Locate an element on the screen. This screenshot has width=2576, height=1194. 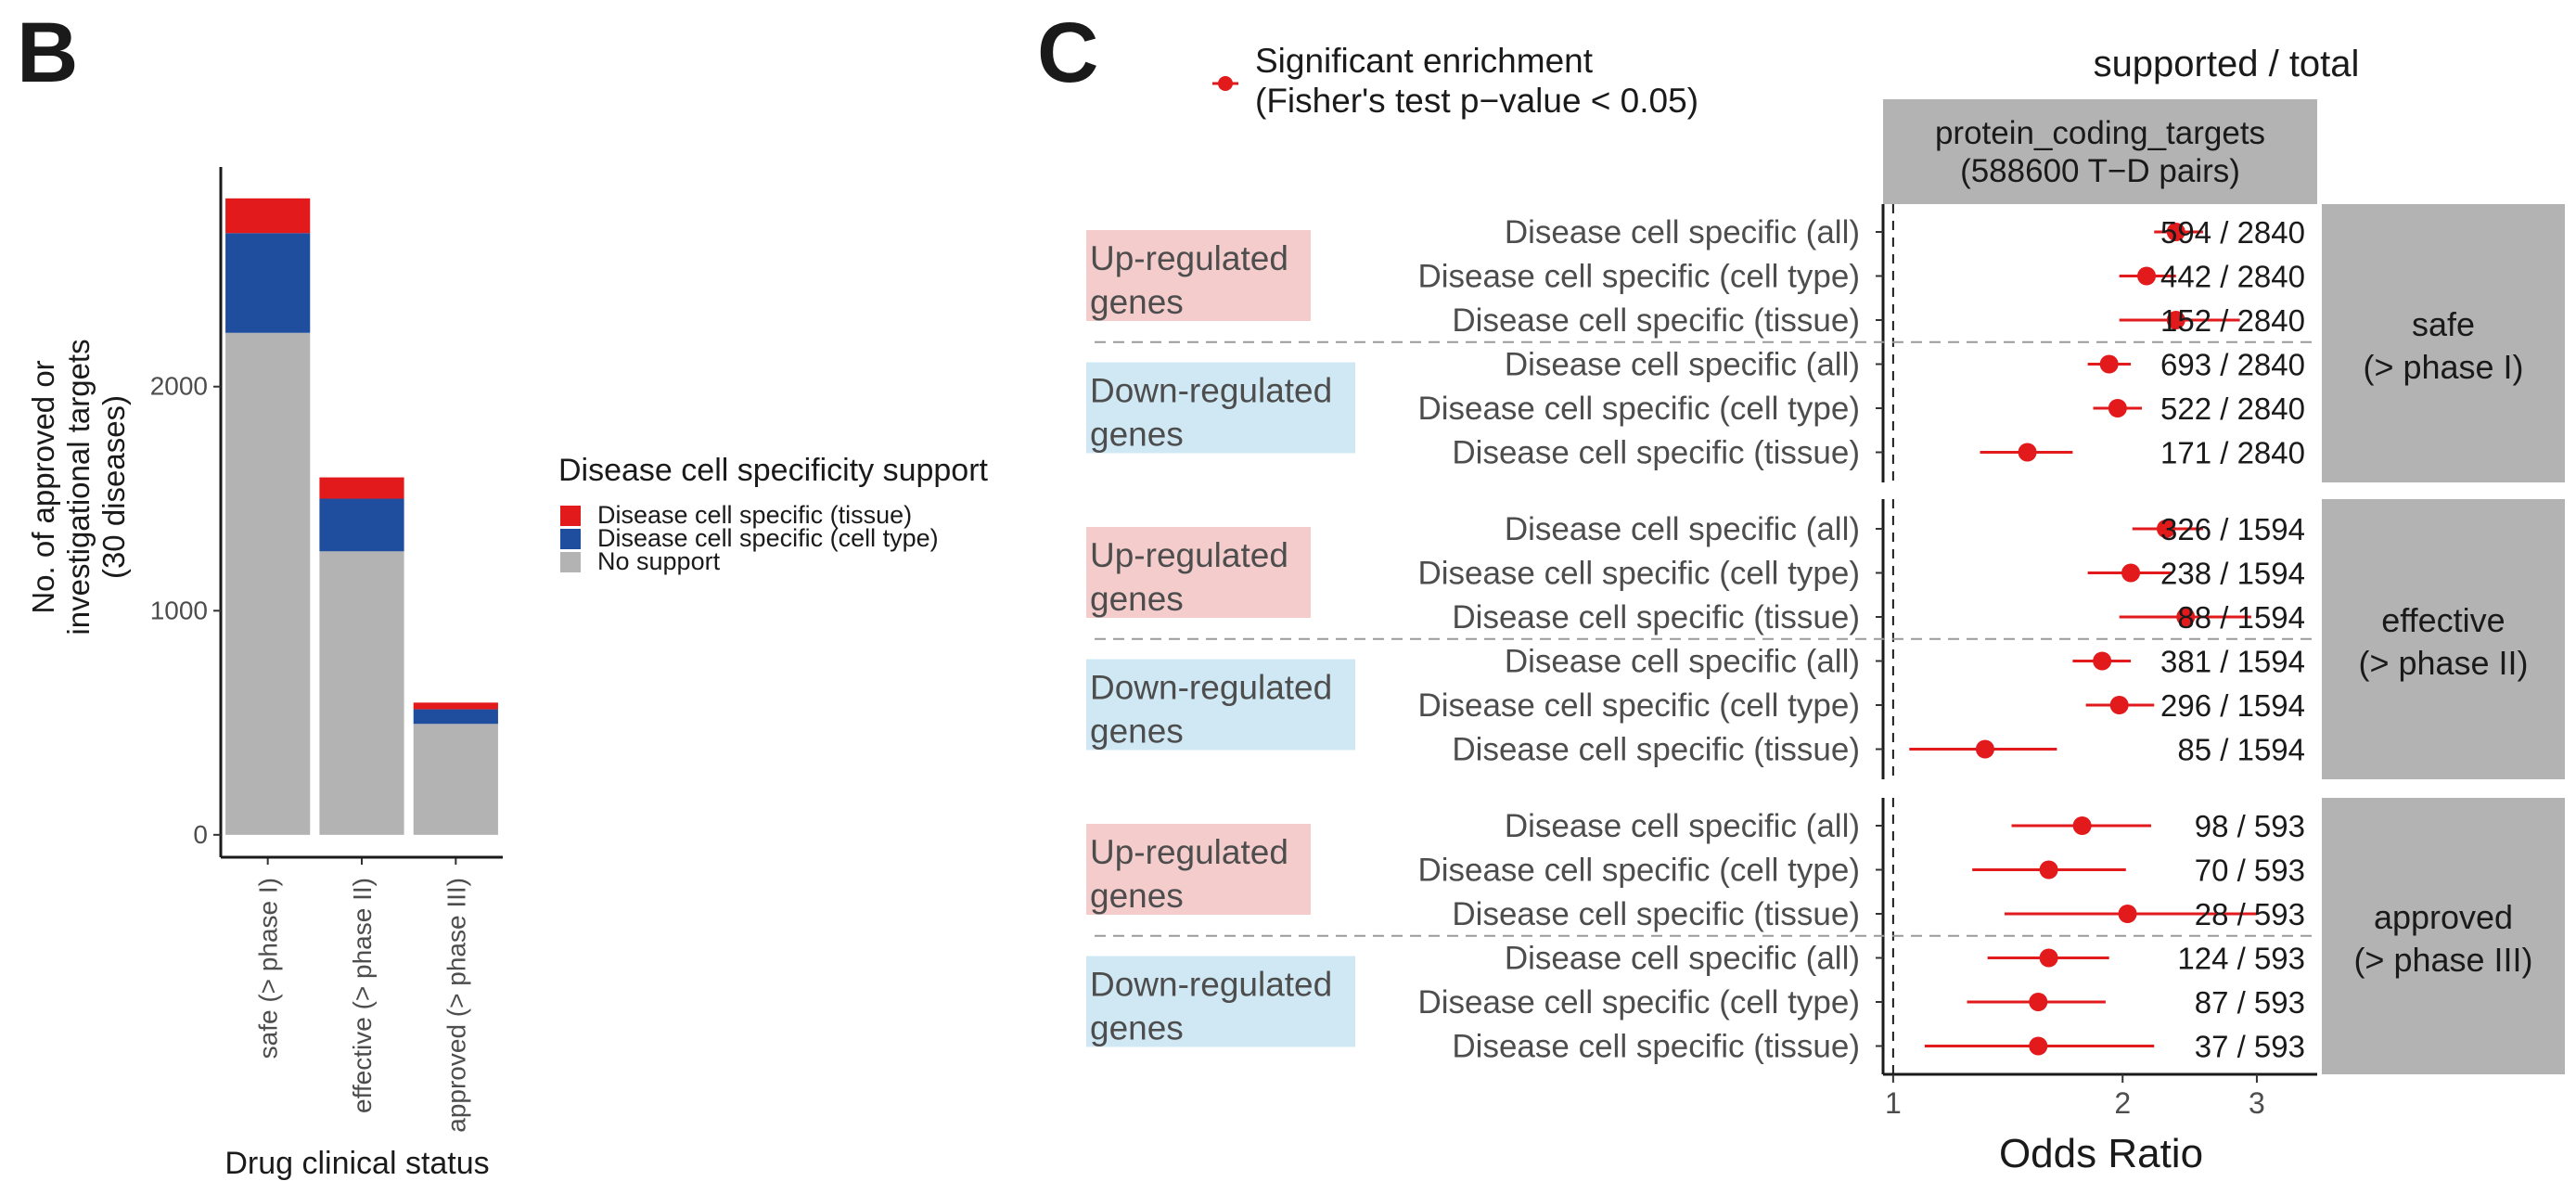
phase-strip-sublabel: (> phase I) is located at coordinates (2443, 367).